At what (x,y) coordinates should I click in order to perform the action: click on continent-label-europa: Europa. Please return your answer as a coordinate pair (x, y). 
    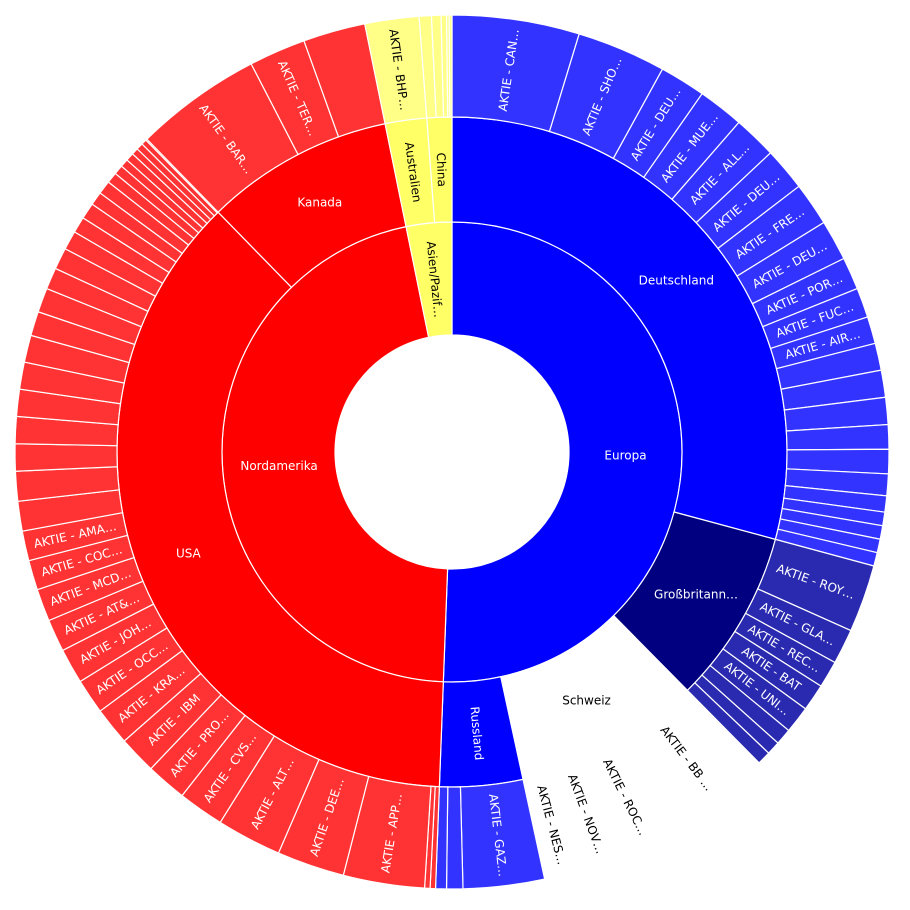
    Looking at the image, I should click on (625, 455).